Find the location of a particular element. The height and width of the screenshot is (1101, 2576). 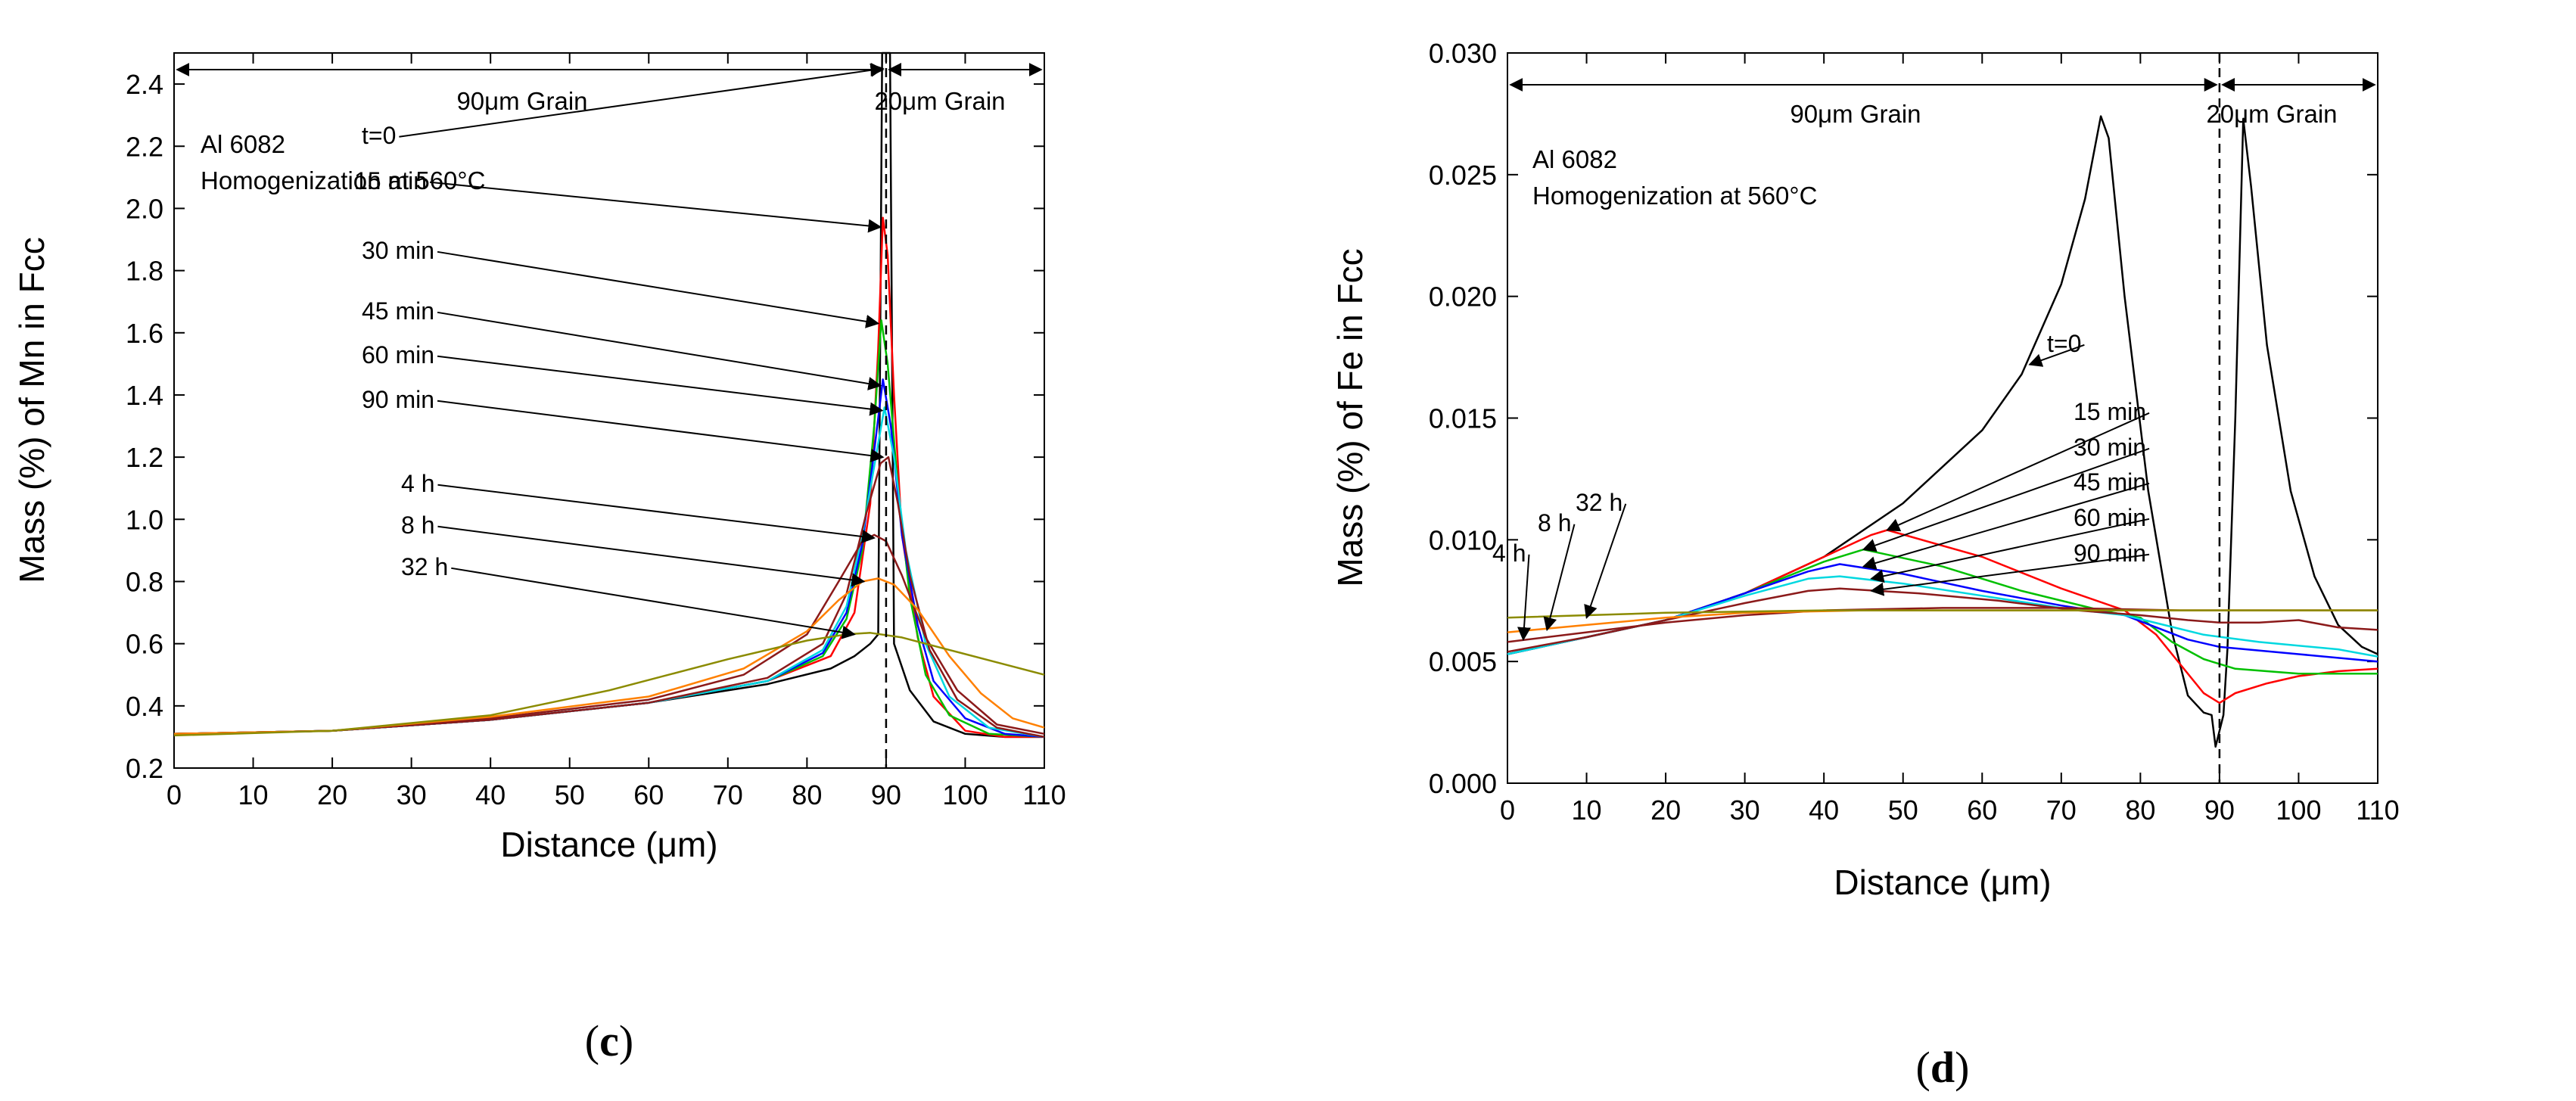

label-t0-arrow-d is located at coordinates (2056, 355).